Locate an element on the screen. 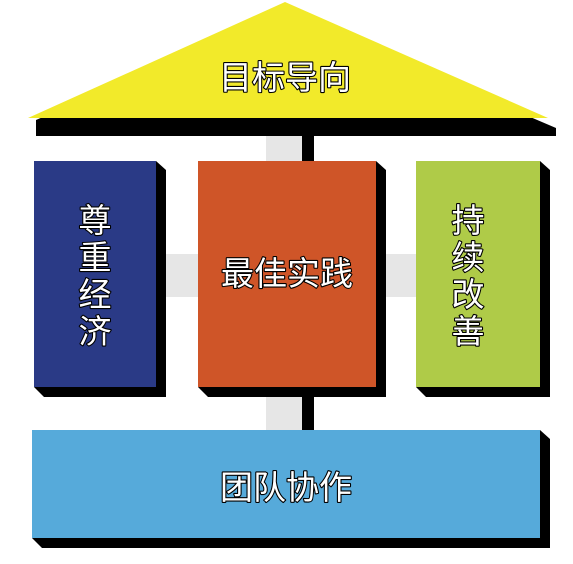 This screenshot has height=564, width=573. right-pillar-char: 持 is located at coordinates (468, 220).